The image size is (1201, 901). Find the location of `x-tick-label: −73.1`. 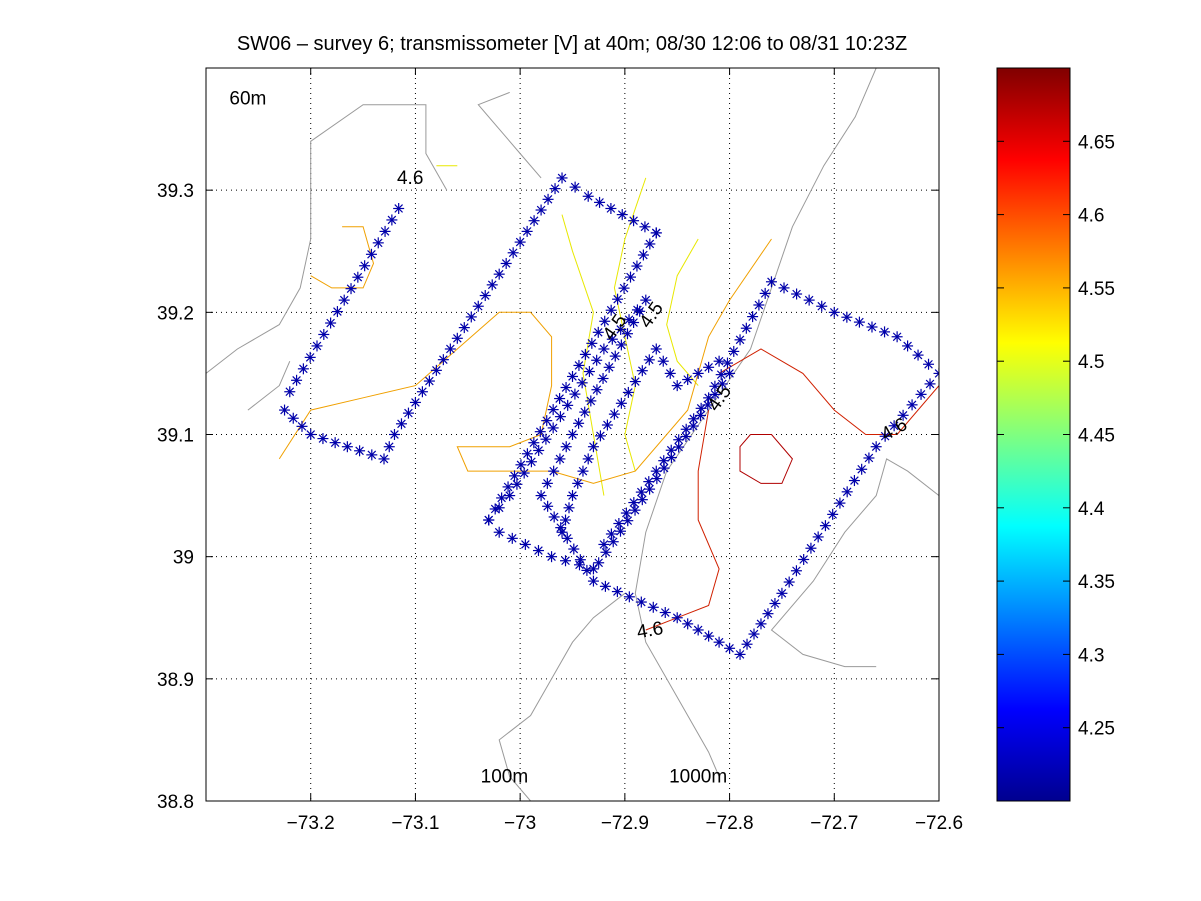

x-tick-label: −73.1 is located at coordinates (415, 823).